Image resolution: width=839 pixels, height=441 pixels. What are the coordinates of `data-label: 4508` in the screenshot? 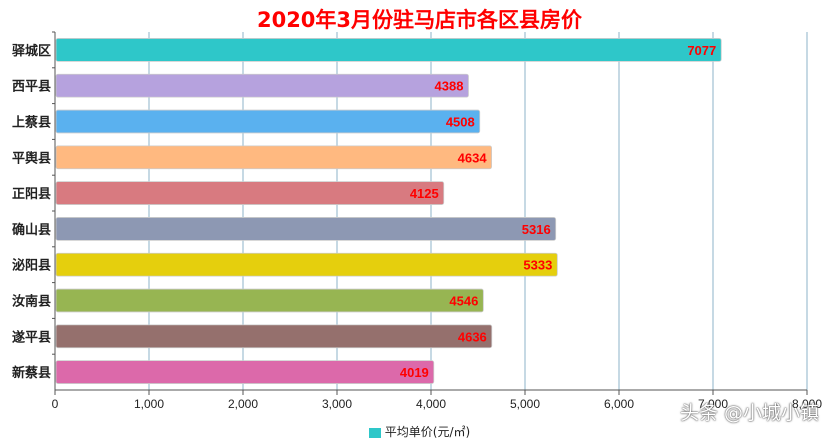 It's located at (460, 122).